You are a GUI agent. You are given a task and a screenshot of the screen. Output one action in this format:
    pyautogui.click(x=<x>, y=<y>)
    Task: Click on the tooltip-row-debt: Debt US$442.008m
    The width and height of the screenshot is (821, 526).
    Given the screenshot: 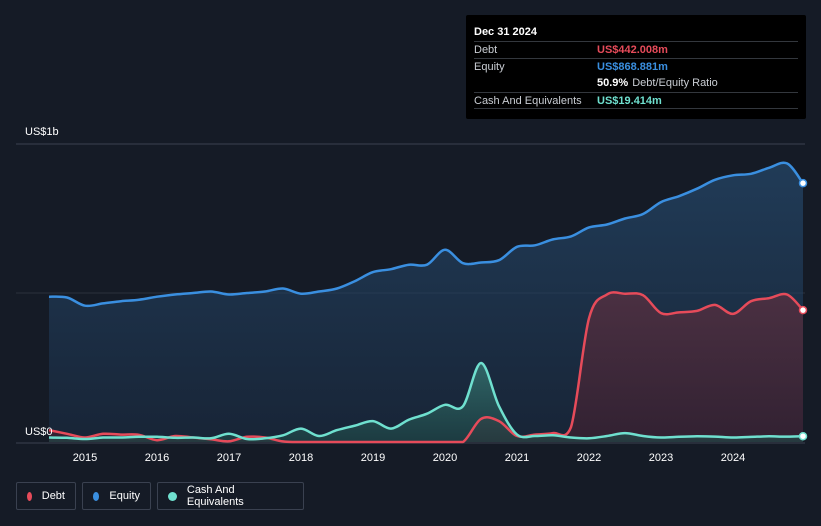 What is the action you would take?
    pyautogui.click(x=636, y=49)
    